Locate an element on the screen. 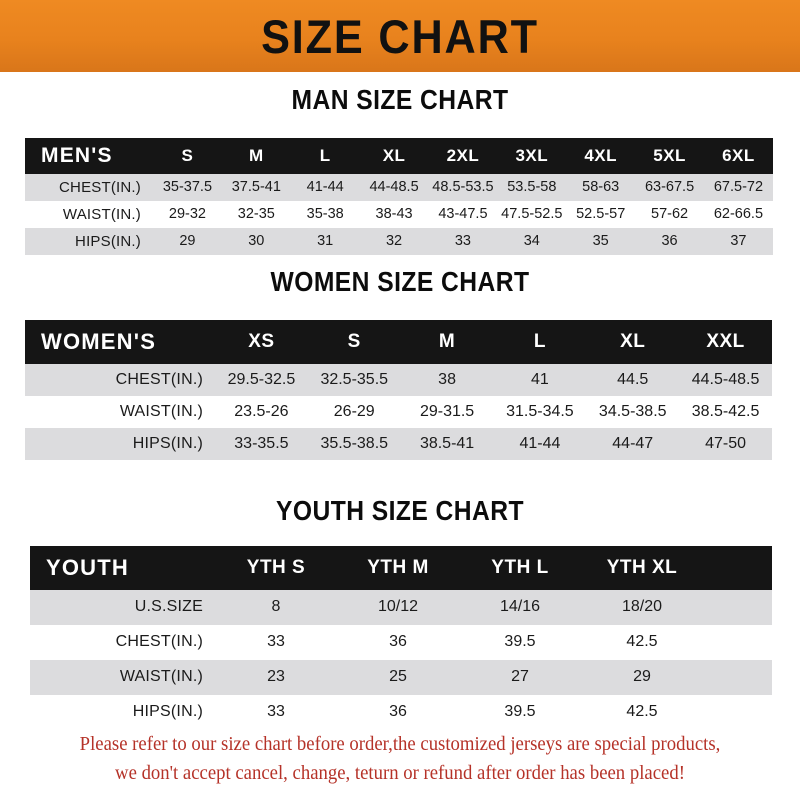 This screenshot has width=800, height=800. youth-waist-1: 23 is located at coordinates (276, 677).